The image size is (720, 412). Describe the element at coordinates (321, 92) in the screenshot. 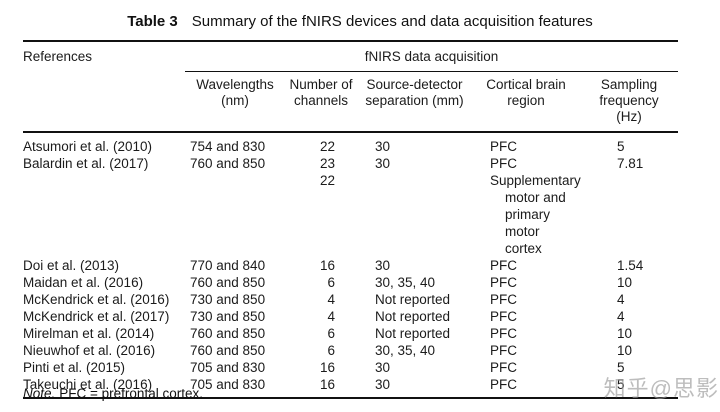

I see `header-channels: Number of channels` at that location.